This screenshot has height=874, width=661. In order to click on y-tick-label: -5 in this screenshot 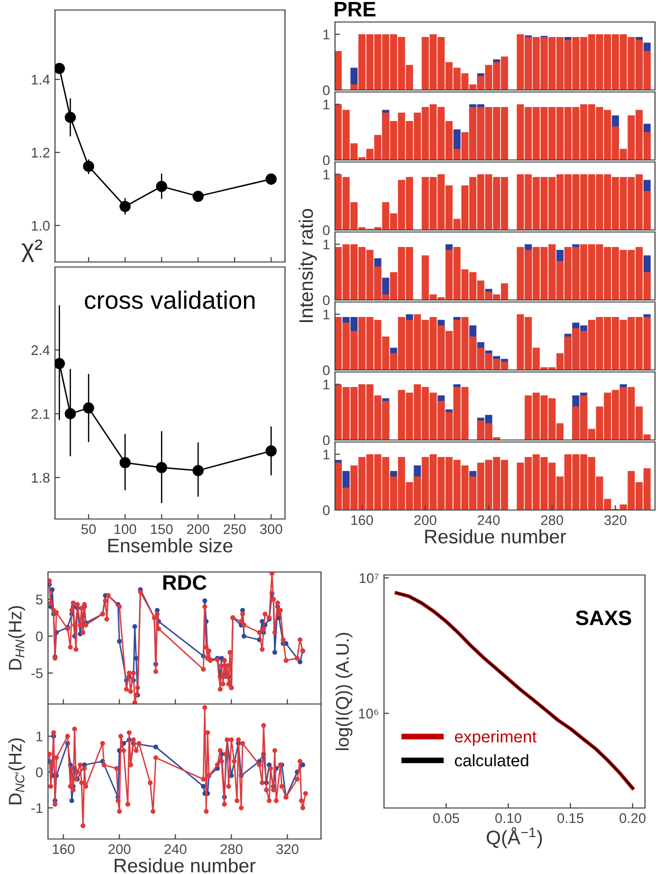, I will do `click(37, 673)`.